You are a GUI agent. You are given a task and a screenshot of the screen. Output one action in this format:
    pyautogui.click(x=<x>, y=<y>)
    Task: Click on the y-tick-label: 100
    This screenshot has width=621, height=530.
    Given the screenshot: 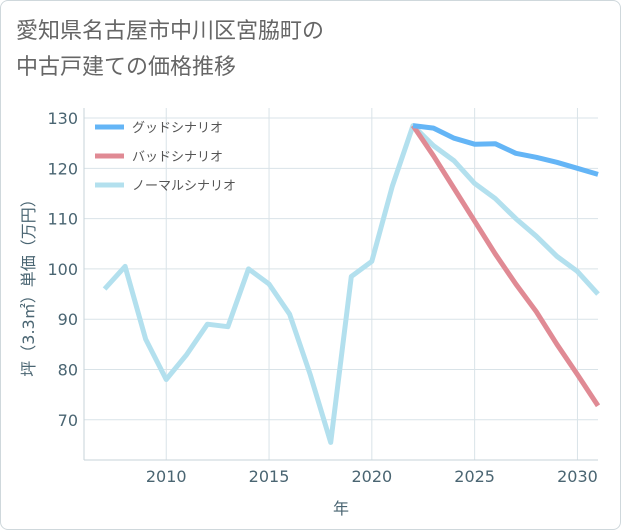 What is the action you would take?
    pyautogui.click(x=62, y=269)
    